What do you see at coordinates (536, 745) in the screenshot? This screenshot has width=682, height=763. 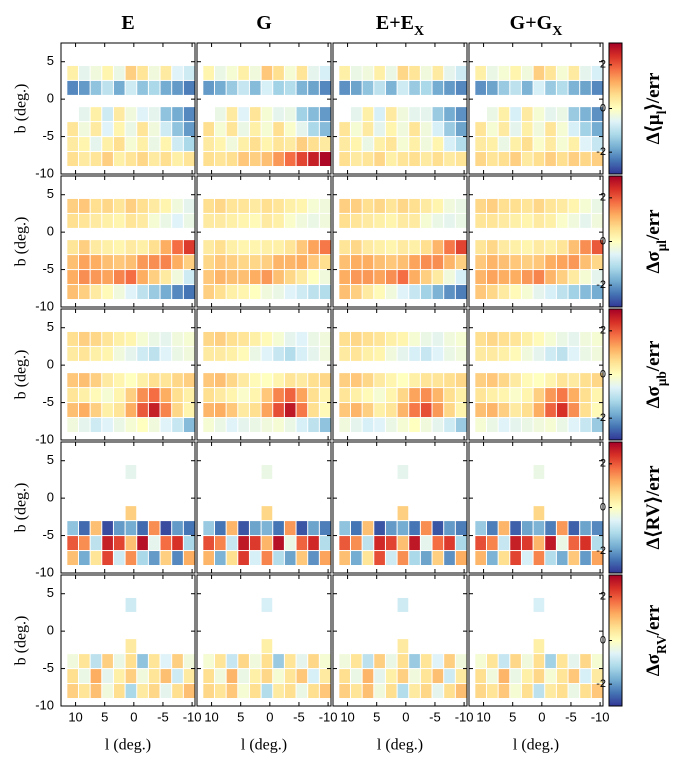 I see `x-axis-label: l (deg.)` at bounding box center [536, 745].